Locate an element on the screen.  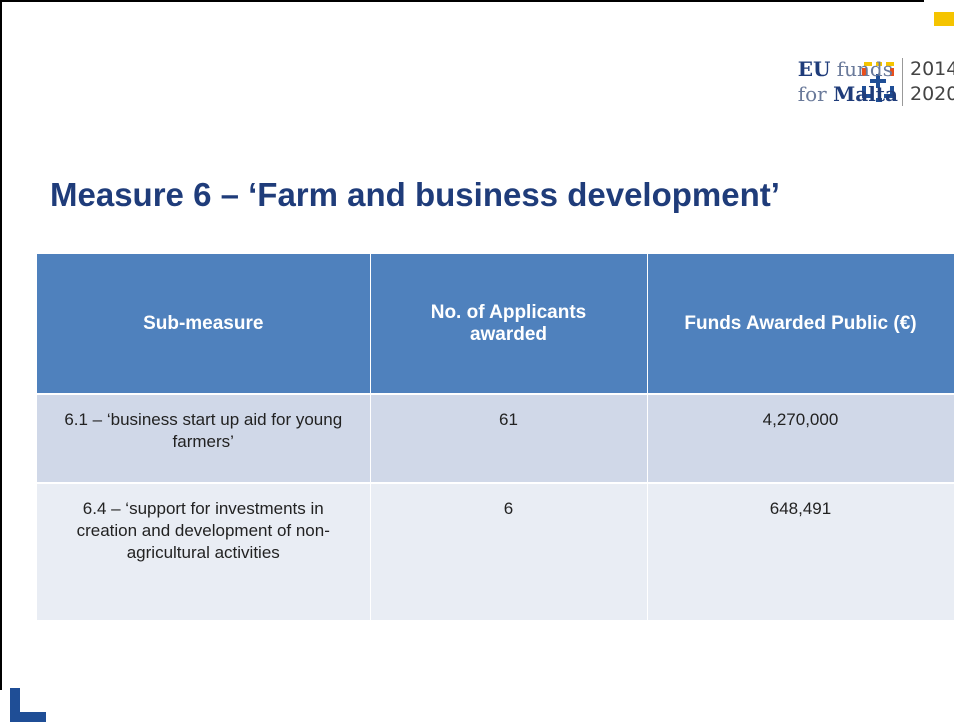
accent is located at coordinates (944, 19).